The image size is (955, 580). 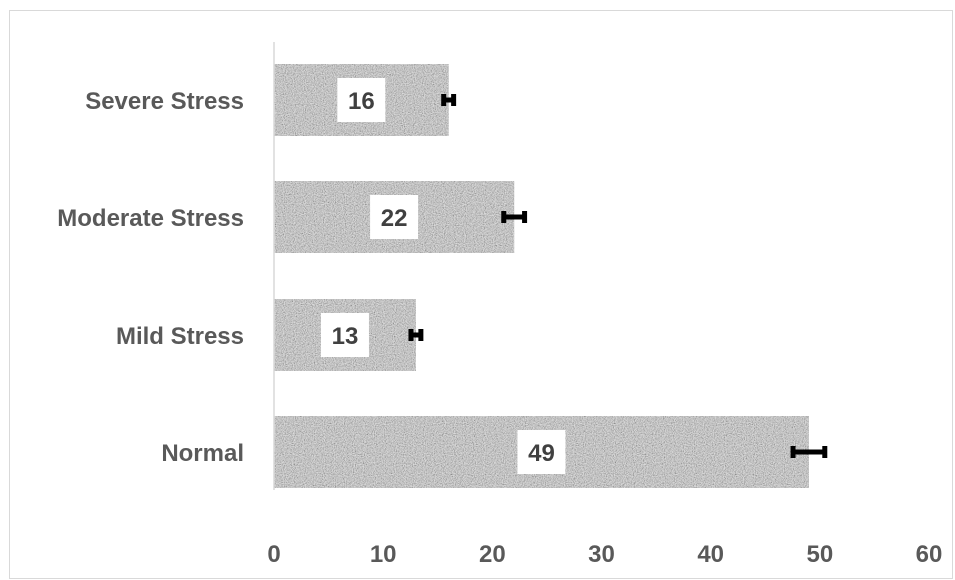 What do you see at coordinates (180, 336) in the screenshot?
I see `category-label-mild-stress: Mild Stress` at bounding box center [180, 336].